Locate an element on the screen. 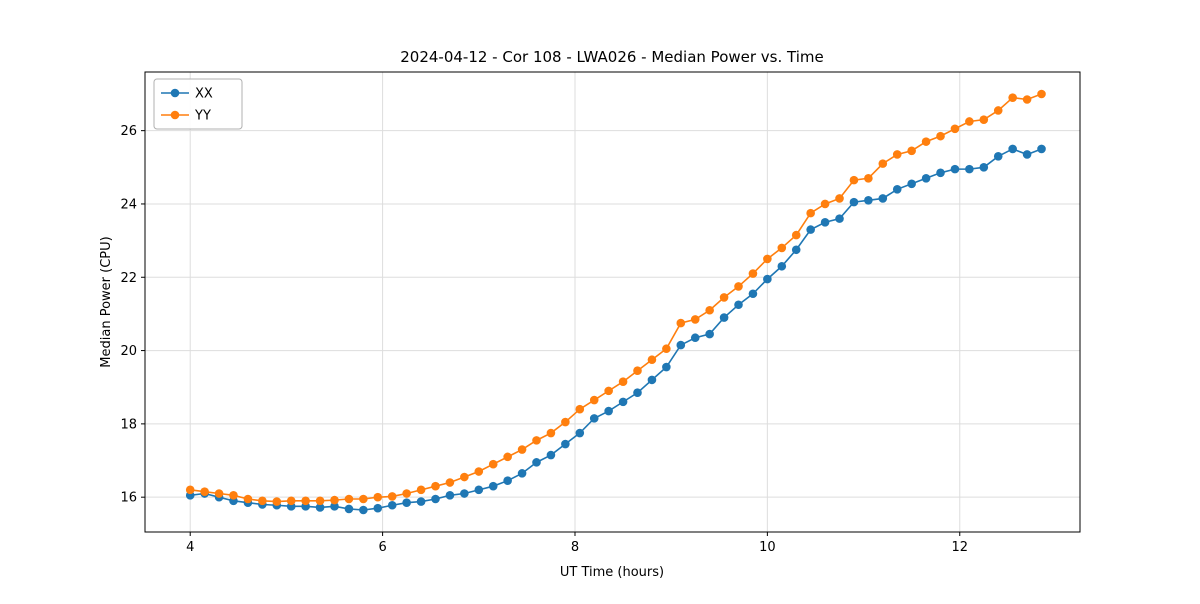 The image size is (1200, 604). x-tick-label: 8 is located at coordinates (575, 547).